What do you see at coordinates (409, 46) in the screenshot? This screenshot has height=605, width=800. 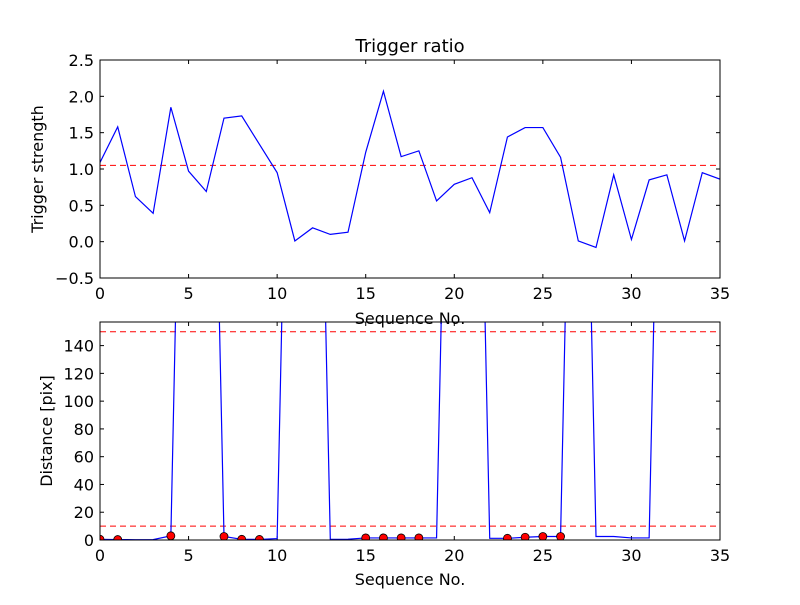 I see `chart-title: Trigger ratio` at bounding box center [409, 46].